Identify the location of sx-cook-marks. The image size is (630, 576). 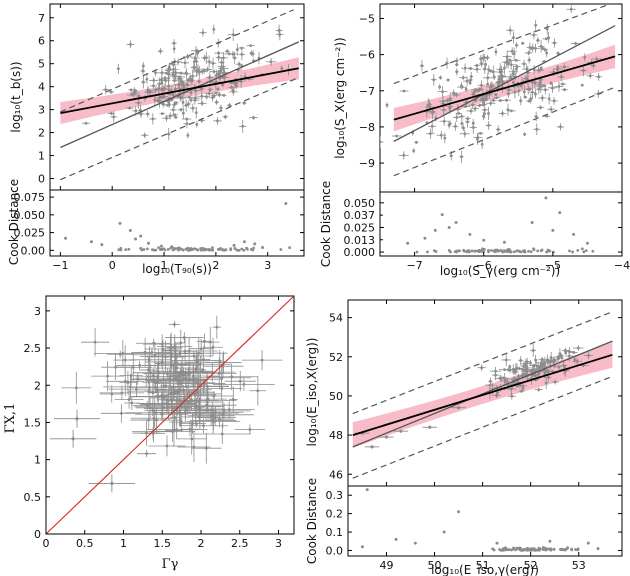
(500, 225).